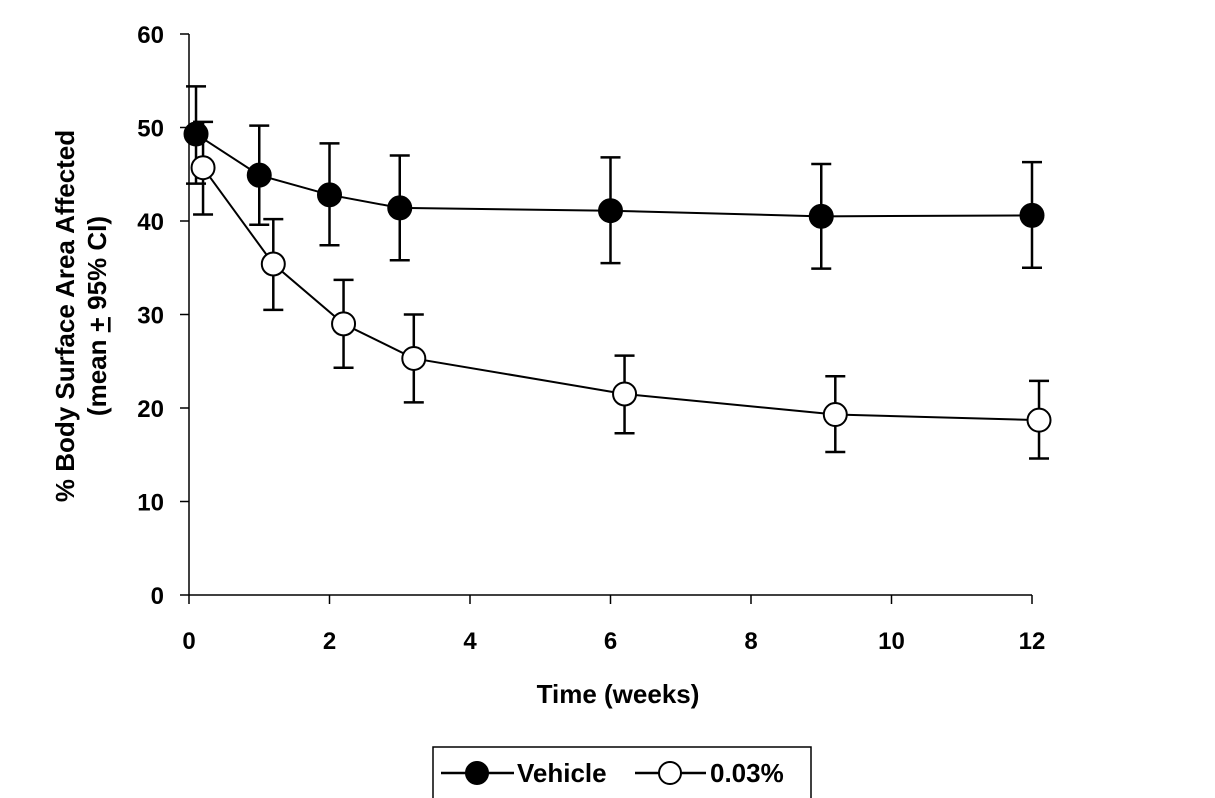  I want to click on y-axis-label-line2: (mean + 95% CI), so click(97, 316).